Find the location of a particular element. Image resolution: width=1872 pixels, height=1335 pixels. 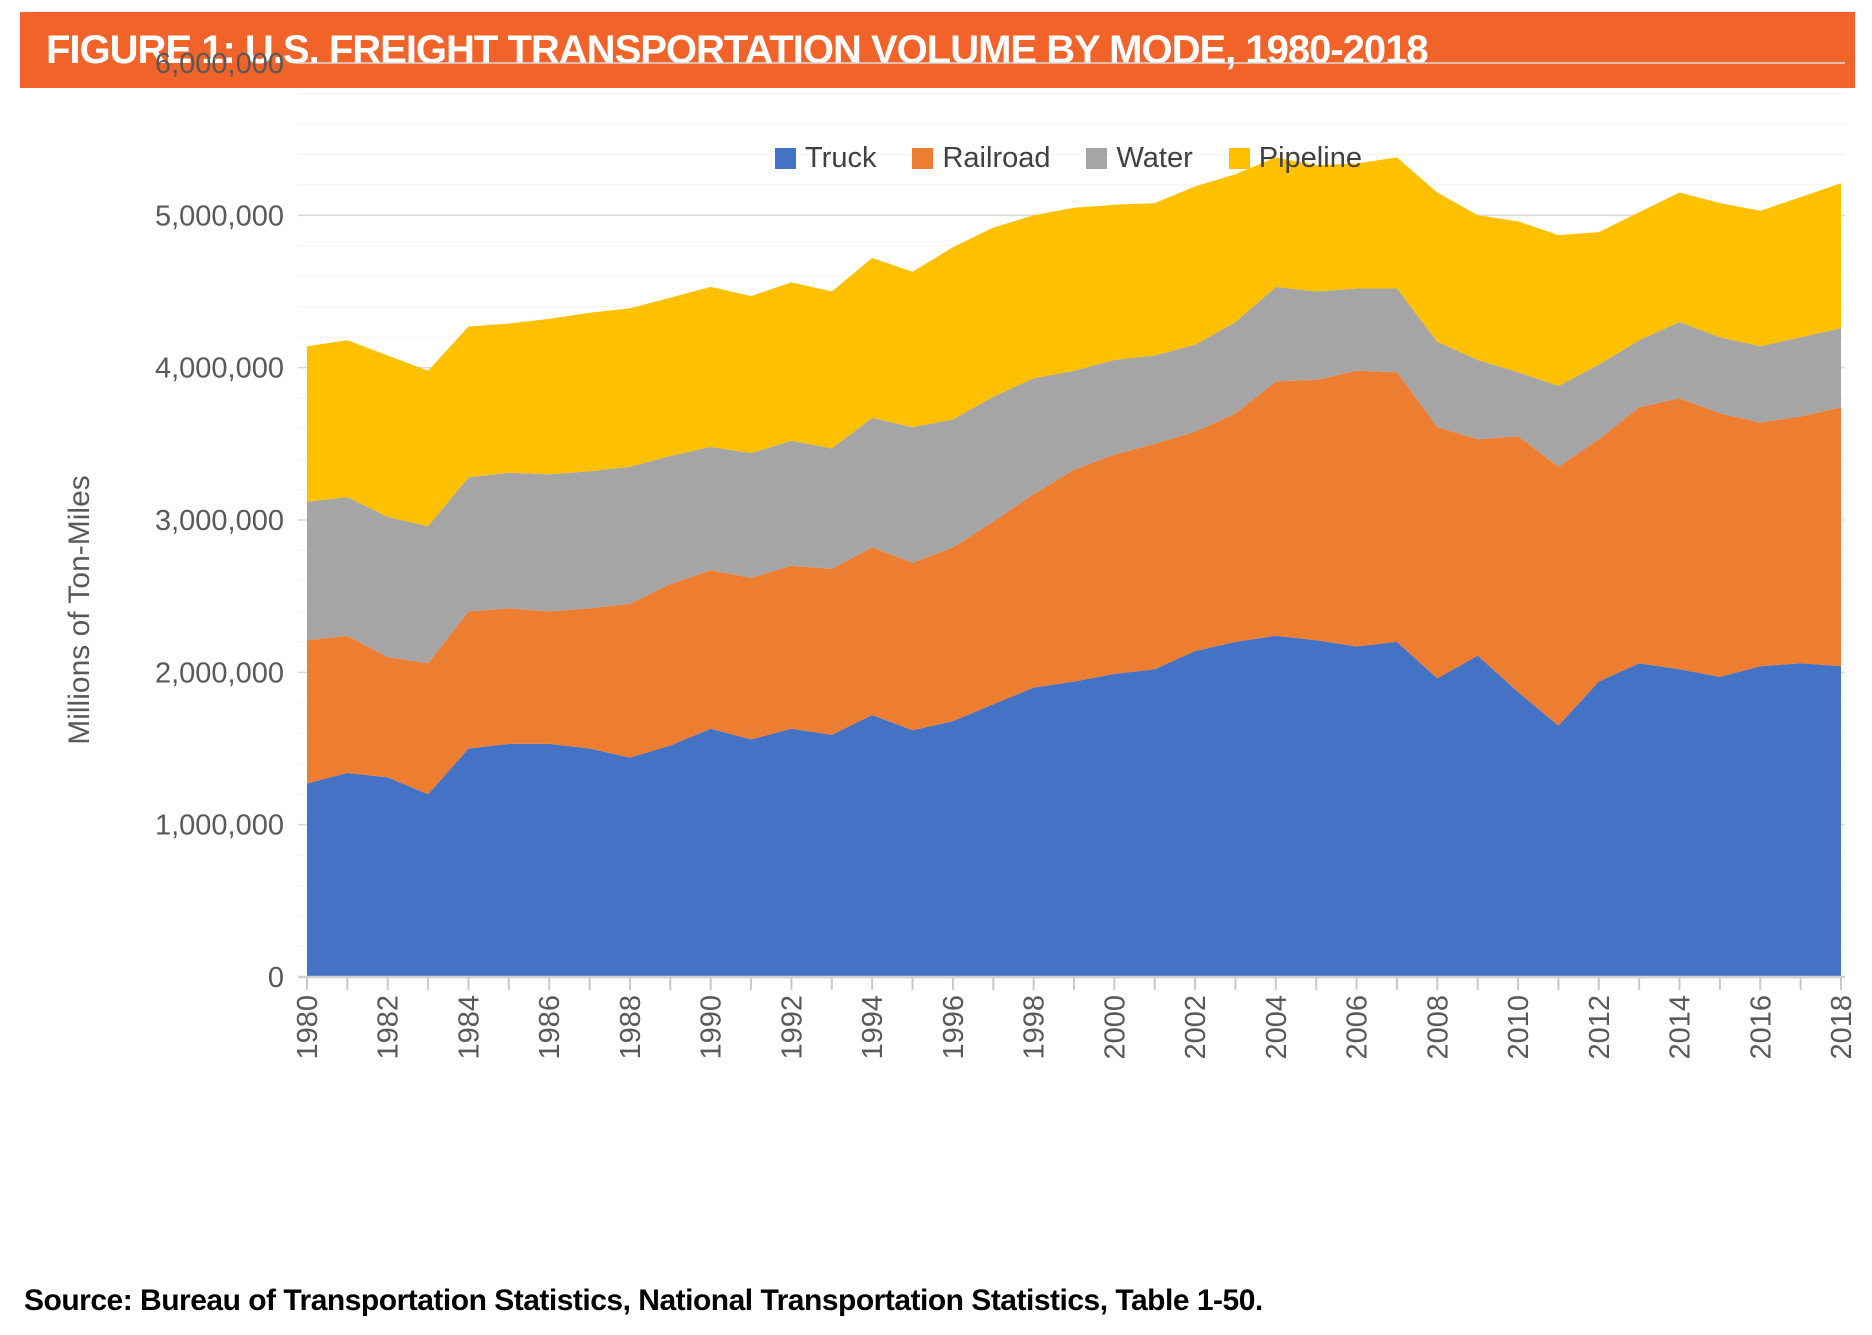

legend-item-pipeline: Pipeline is located at coordinates (1295, 158).